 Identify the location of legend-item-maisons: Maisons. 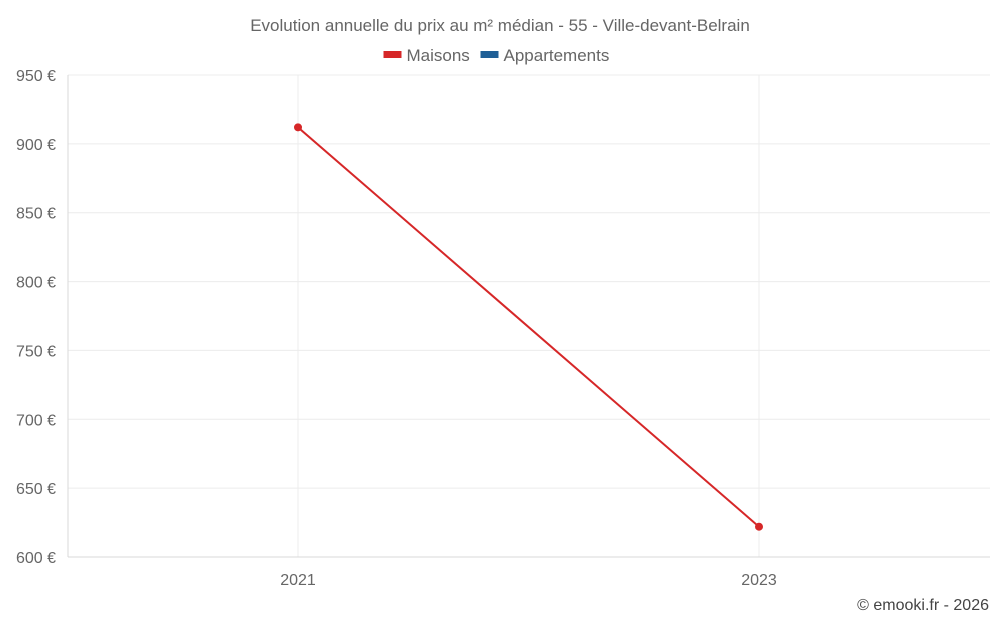
(426, 55).